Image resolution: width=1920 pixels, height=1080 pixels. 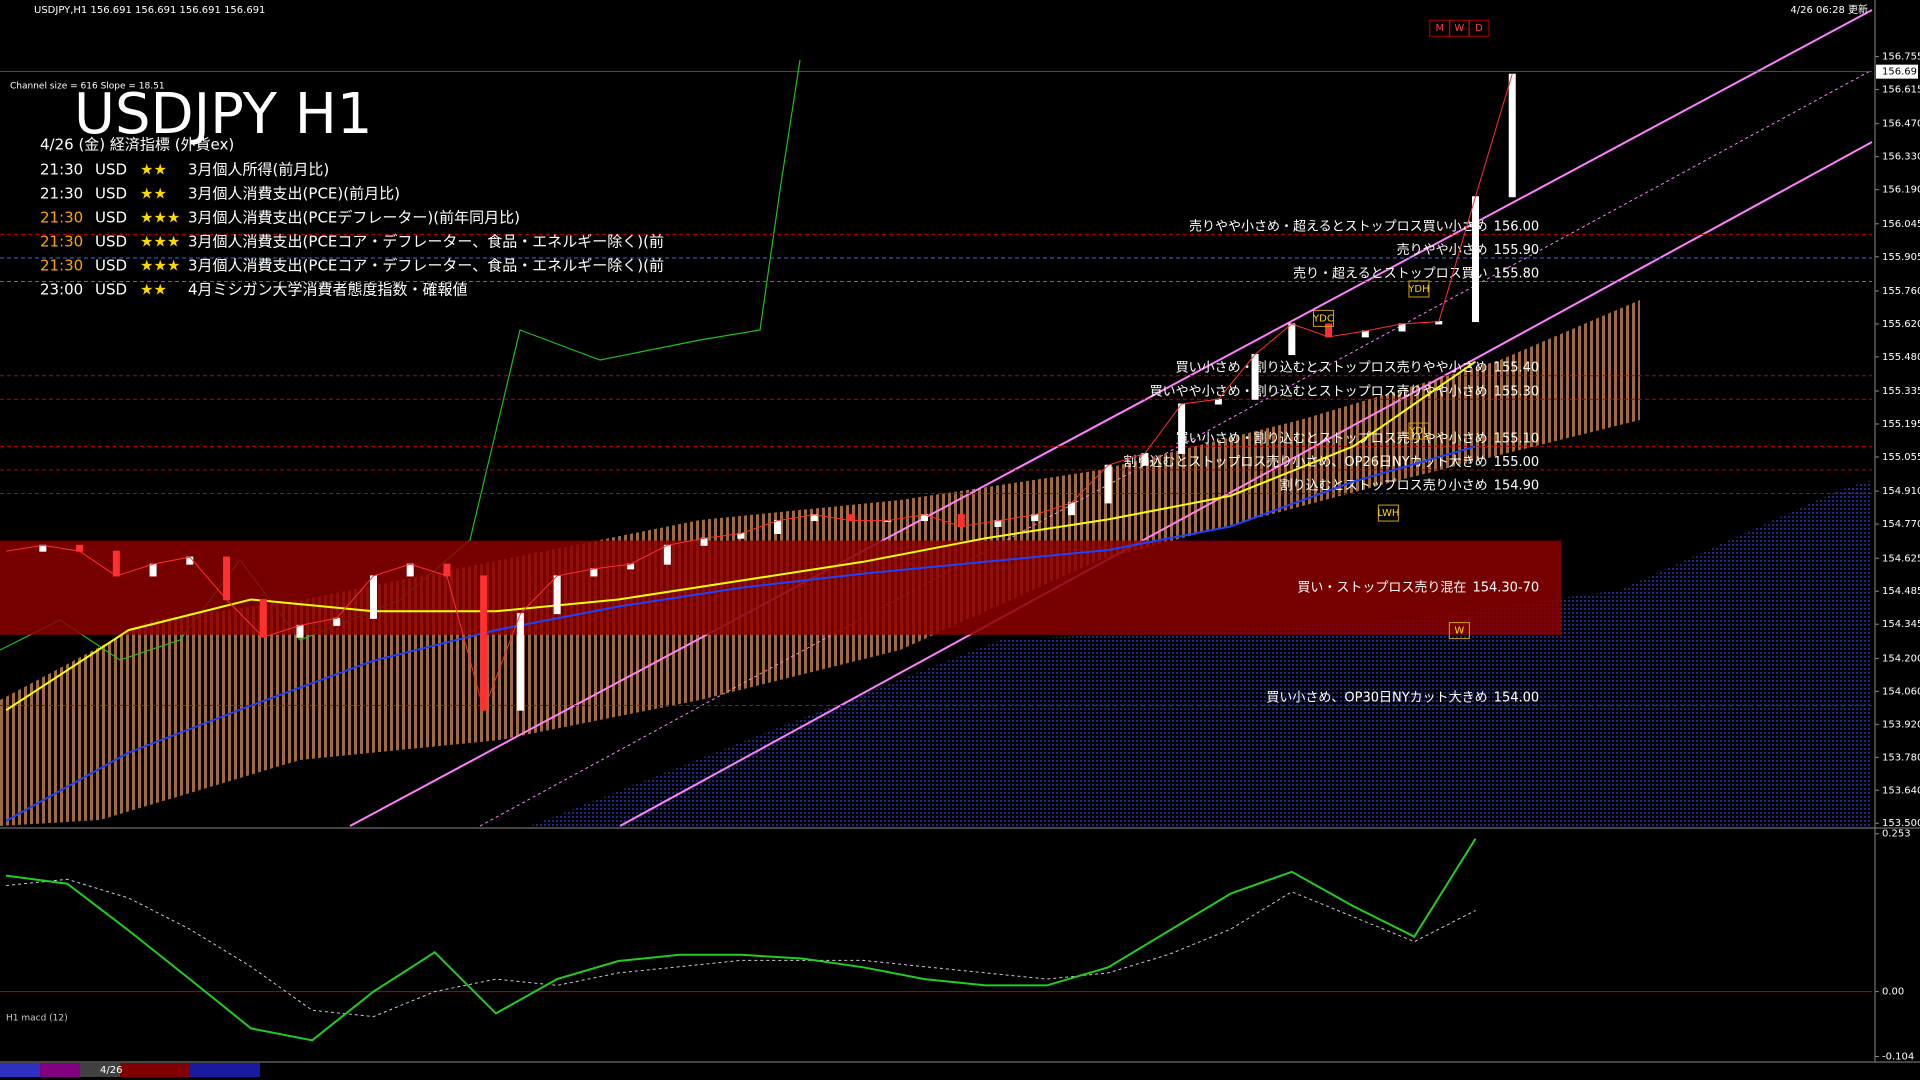 I want to click on level-text: 売りやや小さめ, so click(x=1442, y=249).